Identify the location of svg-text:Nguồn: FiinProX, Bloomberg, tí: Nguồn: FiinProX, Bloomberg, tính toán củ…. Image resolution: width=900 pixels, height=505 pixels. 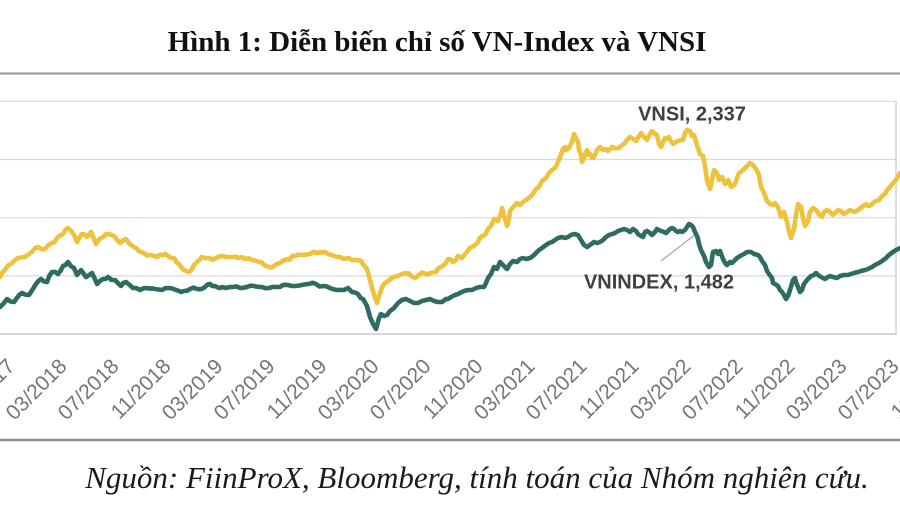
(476, 477).